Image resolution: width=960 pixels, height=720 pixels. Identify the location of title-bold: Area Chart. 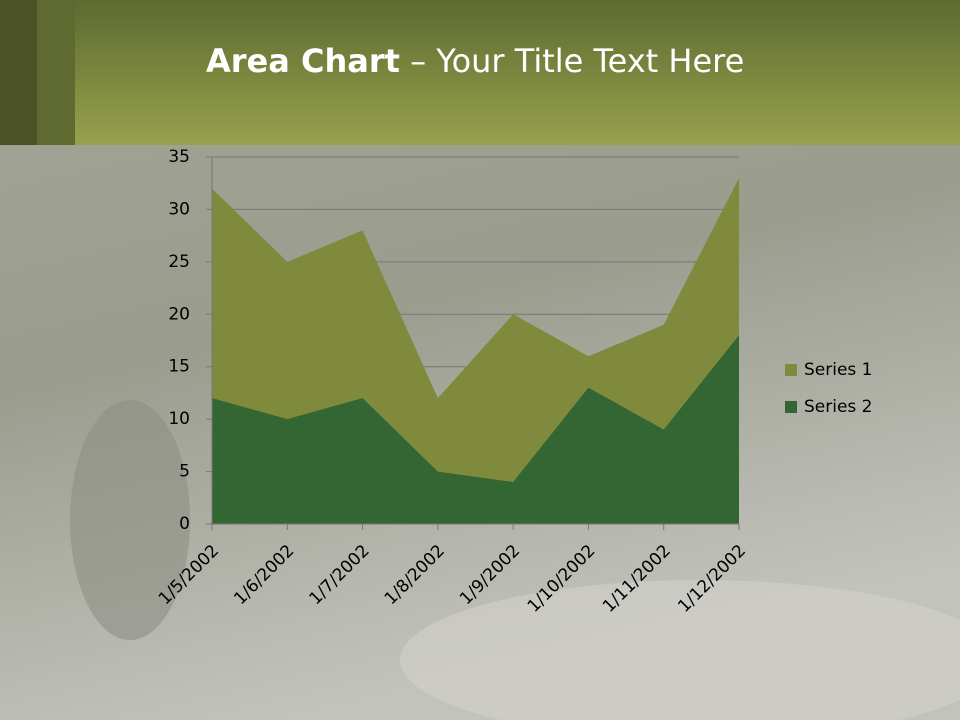
(303, 61).